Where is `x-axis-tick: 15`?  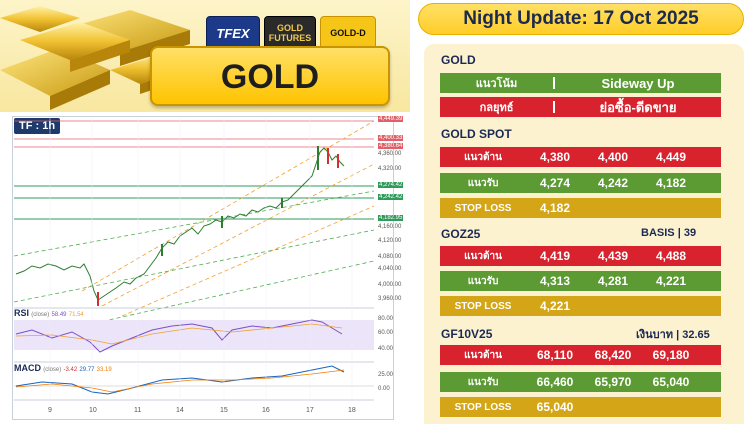
x-axis-tick: 15 is located at coordinates (224, 410).